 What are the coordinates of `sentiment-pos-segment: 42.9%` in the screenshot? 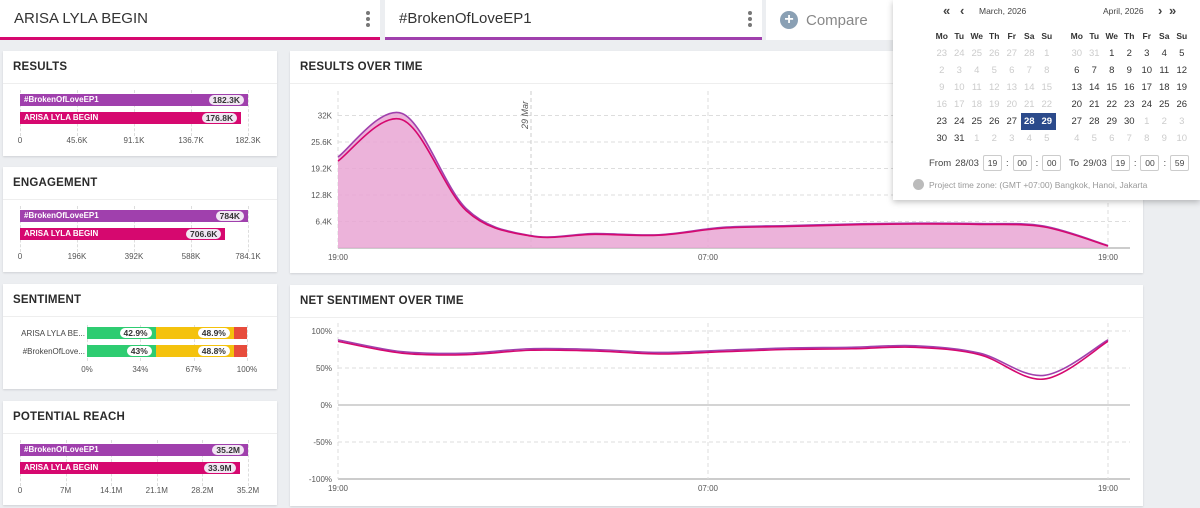 It's located at (121, 333).